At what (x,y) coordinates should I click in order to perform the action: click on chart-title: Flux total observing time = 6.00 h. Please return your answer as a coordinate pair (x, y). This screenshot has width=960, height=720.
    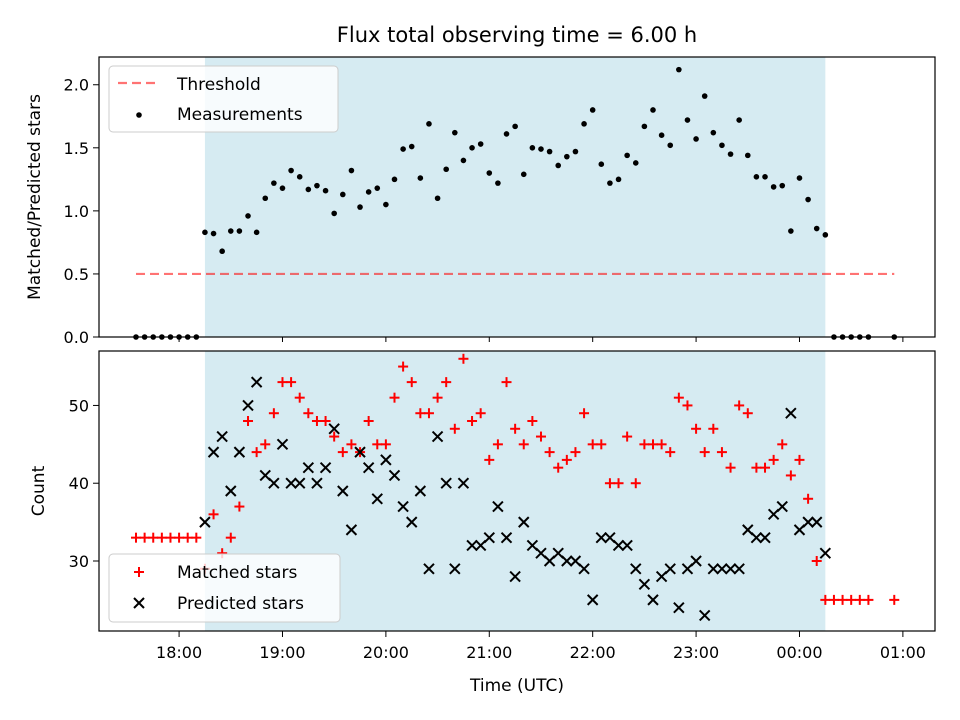
    Looking at the image, I should click on (517, 35).